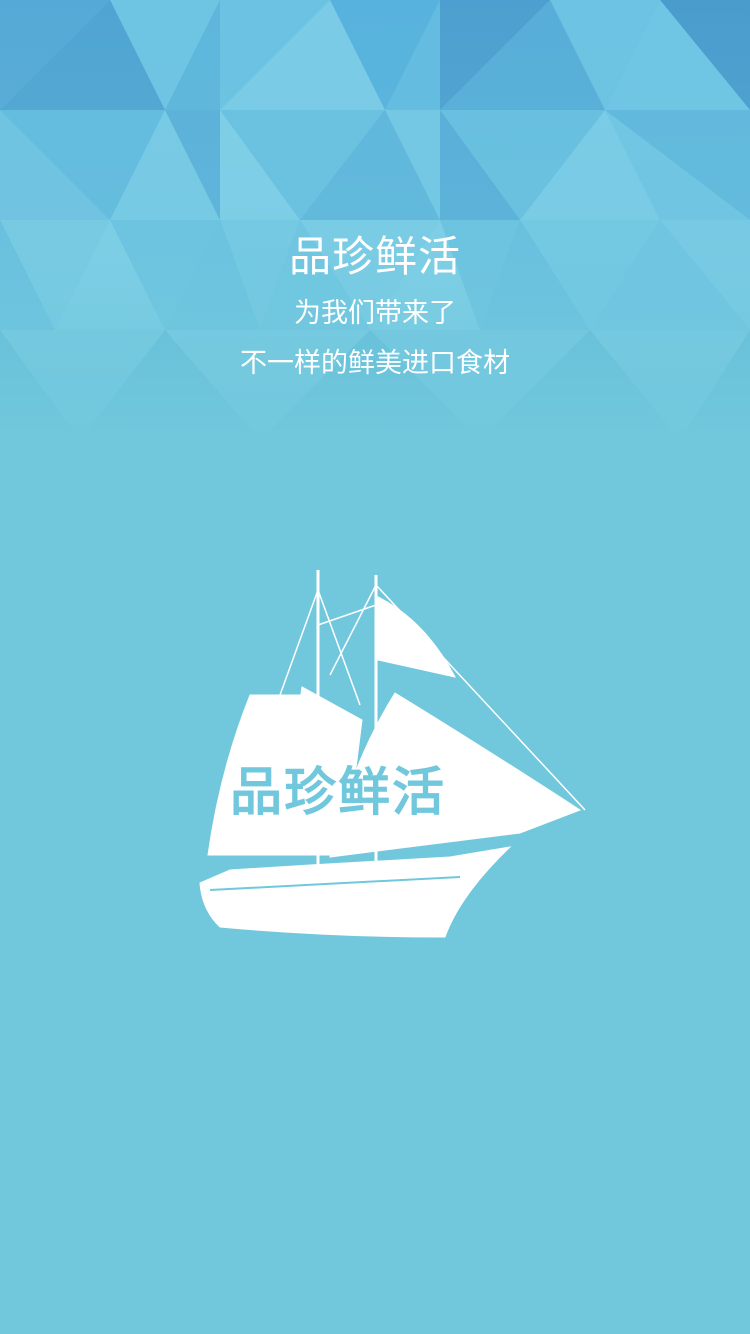  Describe the element at coordinates (375, 313) in the screenshot. I see `tagline-line-1: 为我们带来了` at that location.